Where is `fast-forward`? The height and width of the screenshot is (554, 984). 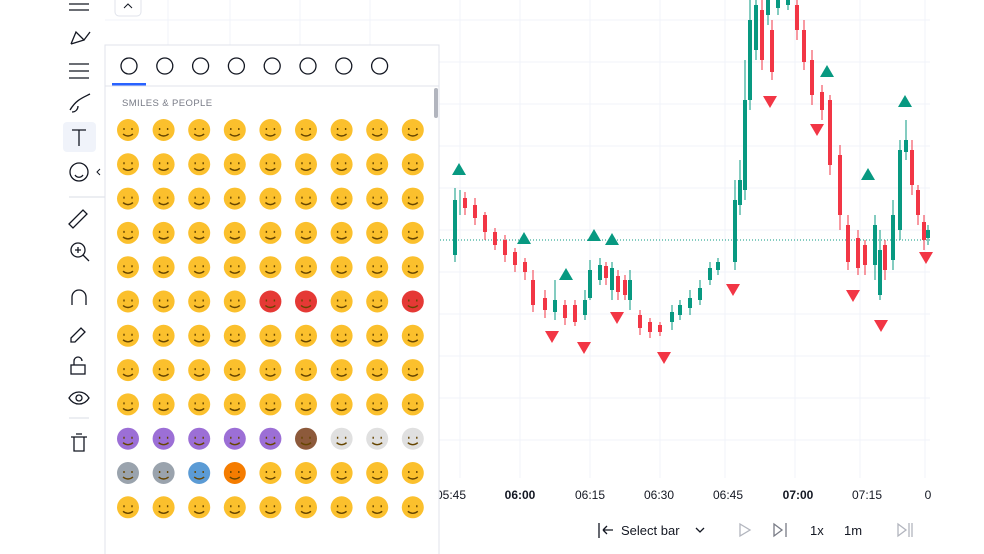 fast-forward is located at coordinates (905, 530).